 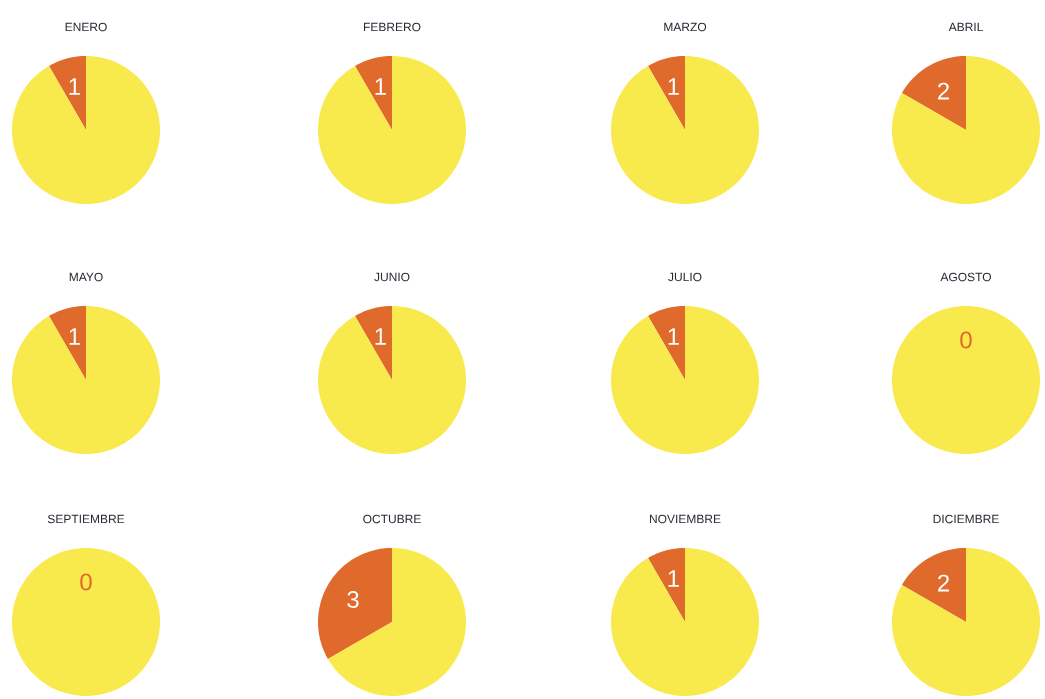 What do you see at coordinates (353, 599) in the screenshot?
I see `data-label: 3` at bounding box center [353, 599].